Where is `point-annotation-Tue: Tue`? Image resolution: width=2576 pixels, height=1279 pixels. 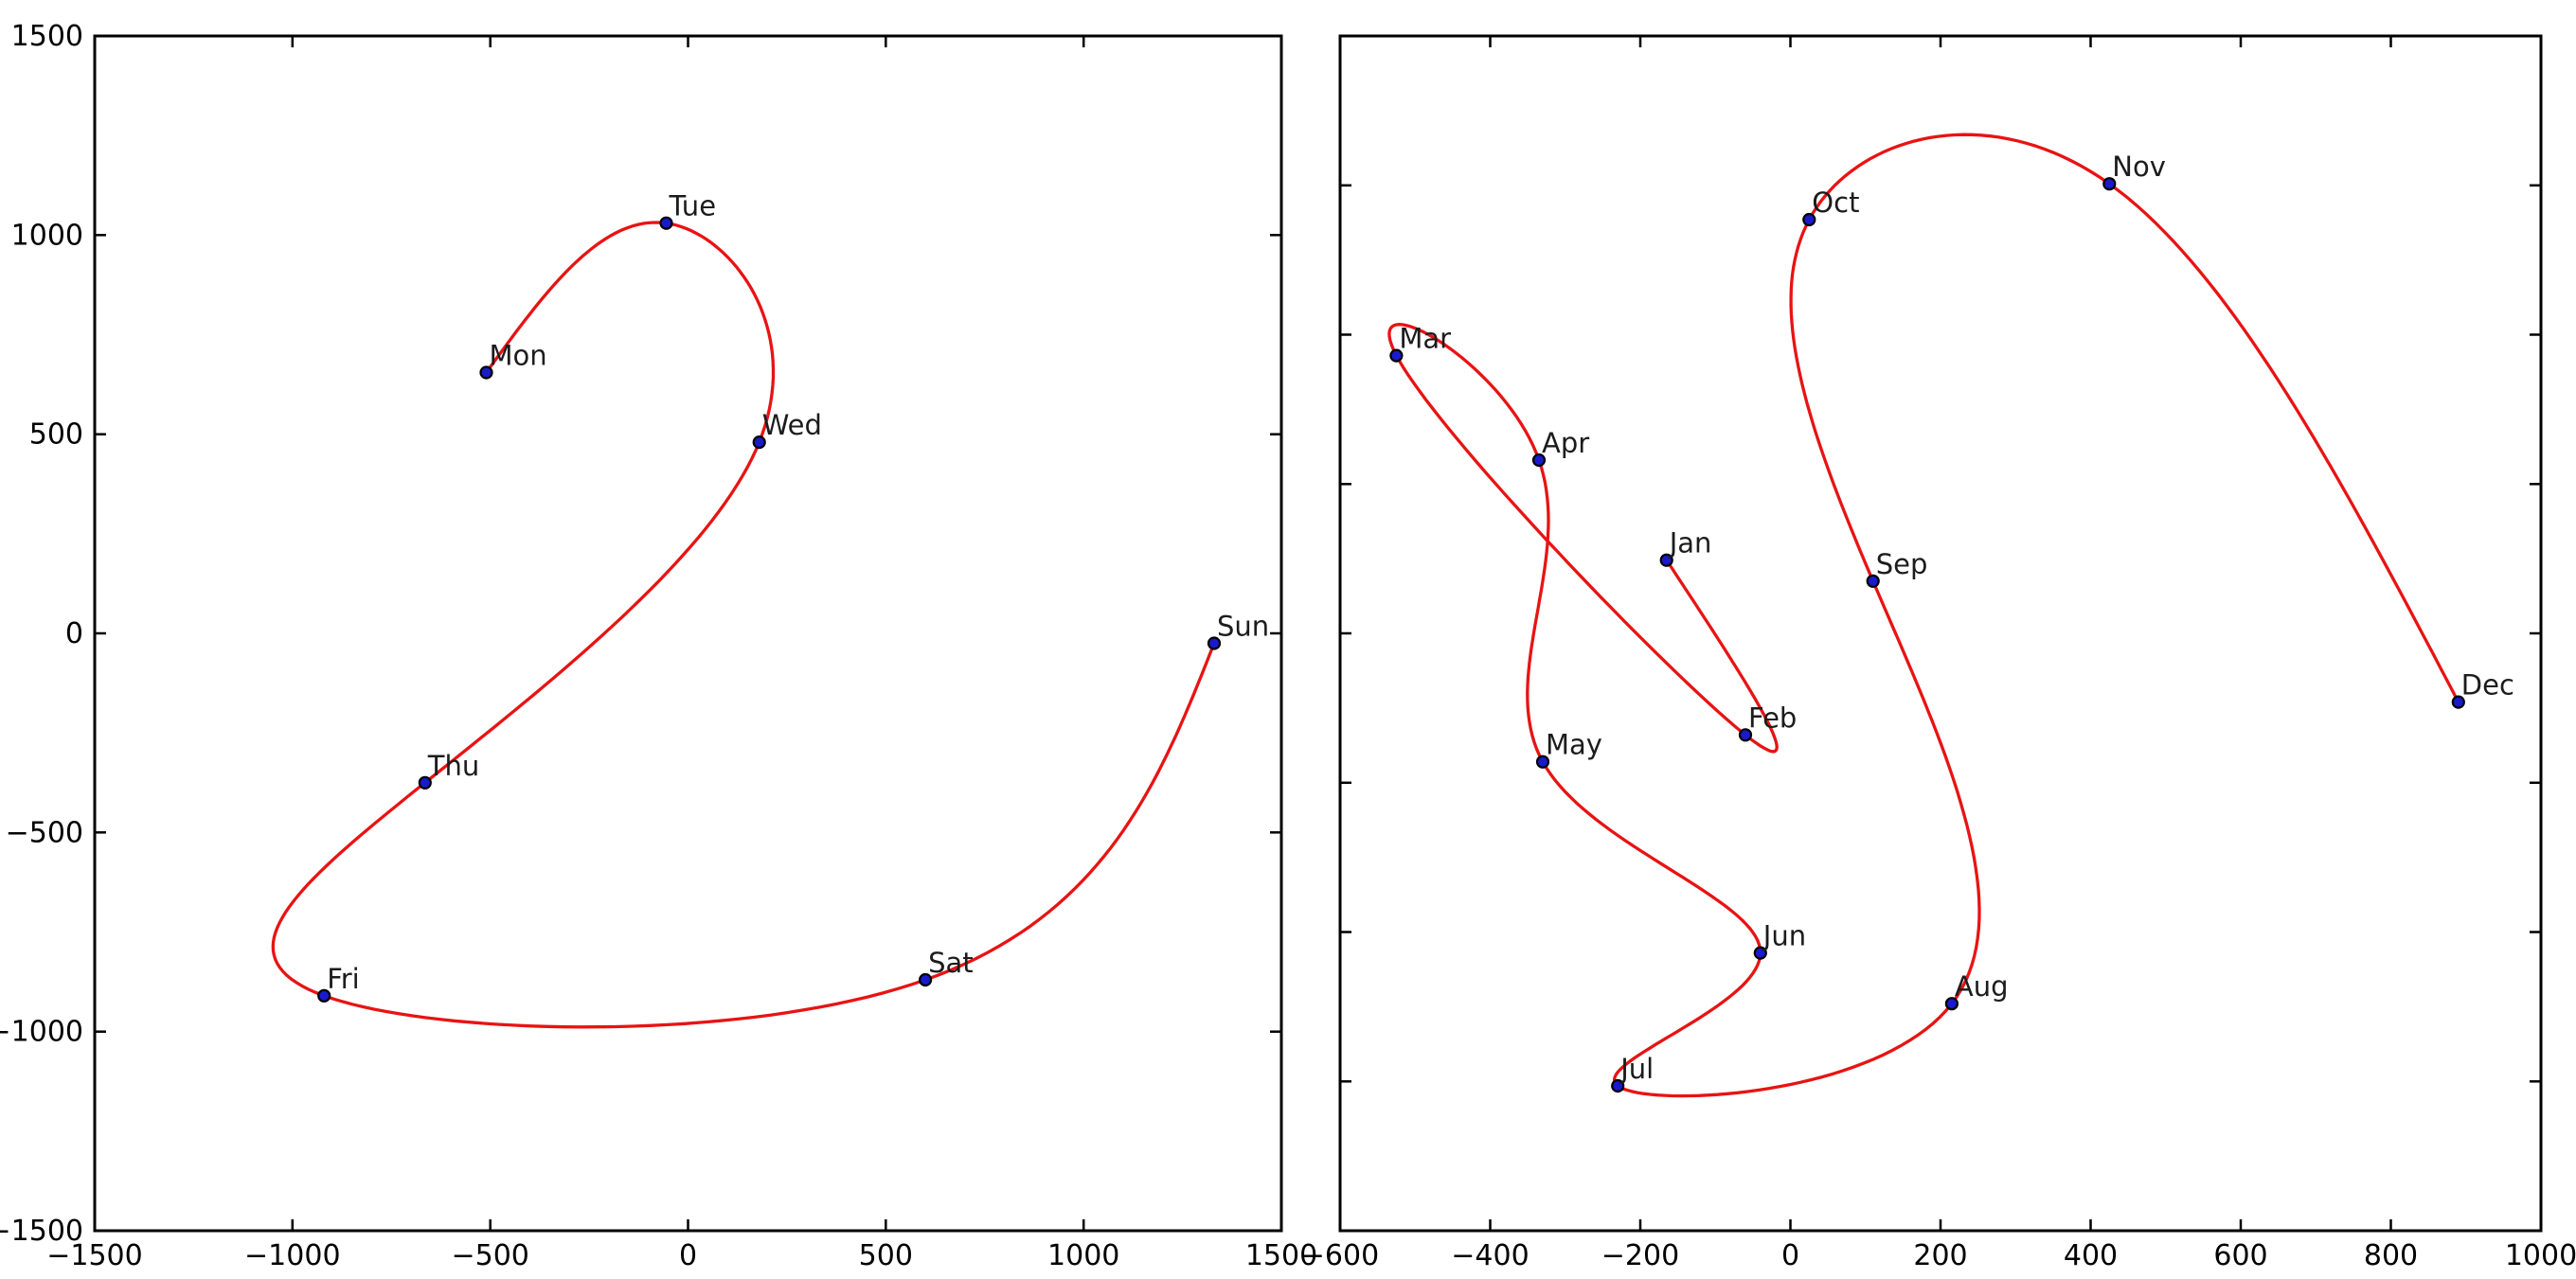 point-annotation-Tue: Tue is located at coordinates (693, 206).